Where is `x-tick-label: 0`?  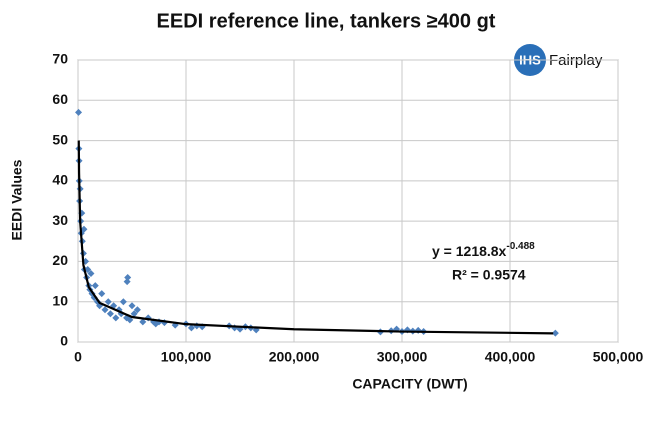 x-tick-label: 0 is located at coordinates (78, 357).